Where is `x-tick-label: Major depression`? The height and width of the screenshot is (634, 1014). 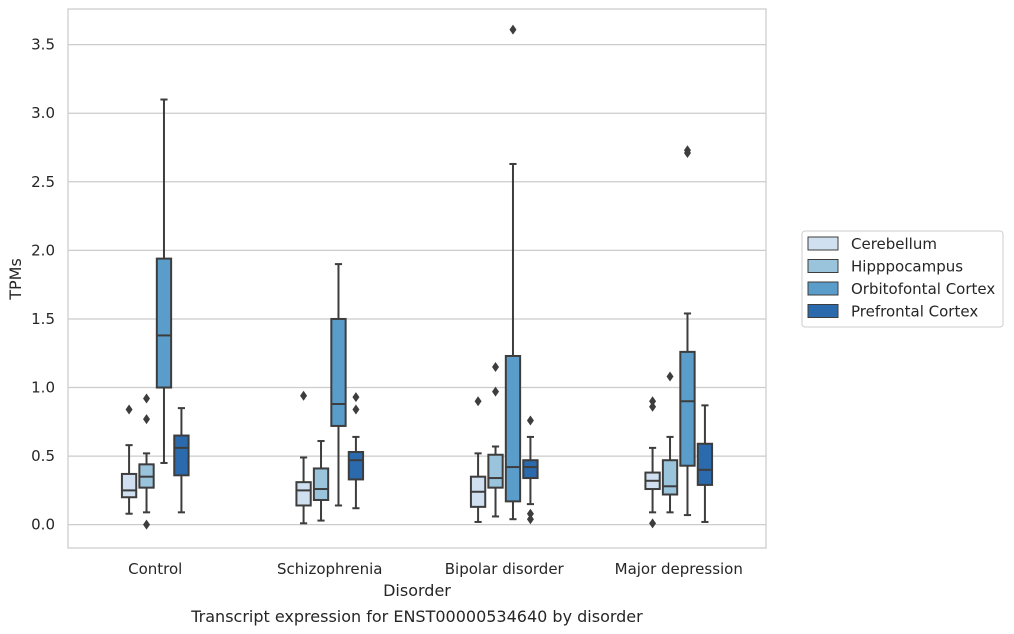
x-tick-label: Major depression is located at coordinates (679, 569).